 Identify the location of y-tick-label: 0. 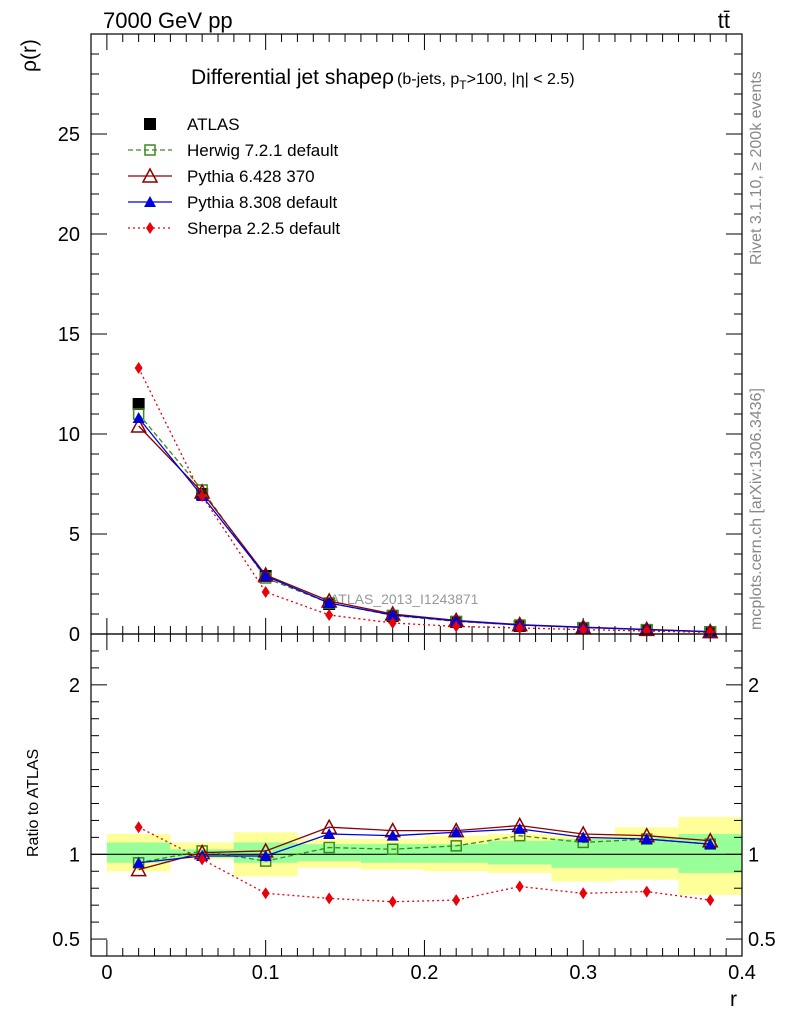
(74, 635).